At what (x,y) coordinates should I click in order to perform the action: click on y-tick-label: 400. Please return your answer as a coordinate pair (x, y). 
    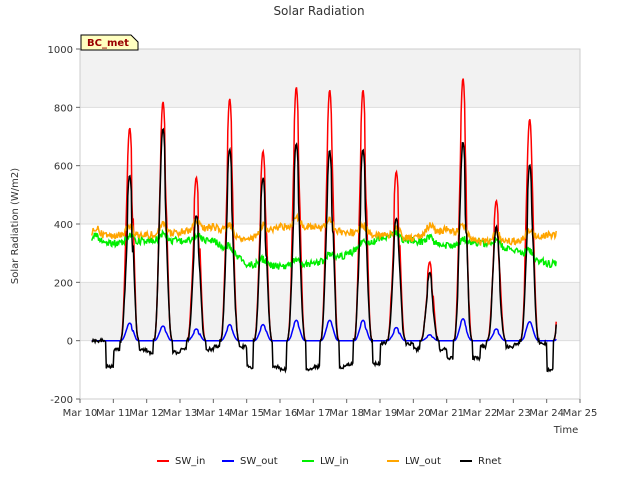
    Looking at the image, I should click on (63, 225).